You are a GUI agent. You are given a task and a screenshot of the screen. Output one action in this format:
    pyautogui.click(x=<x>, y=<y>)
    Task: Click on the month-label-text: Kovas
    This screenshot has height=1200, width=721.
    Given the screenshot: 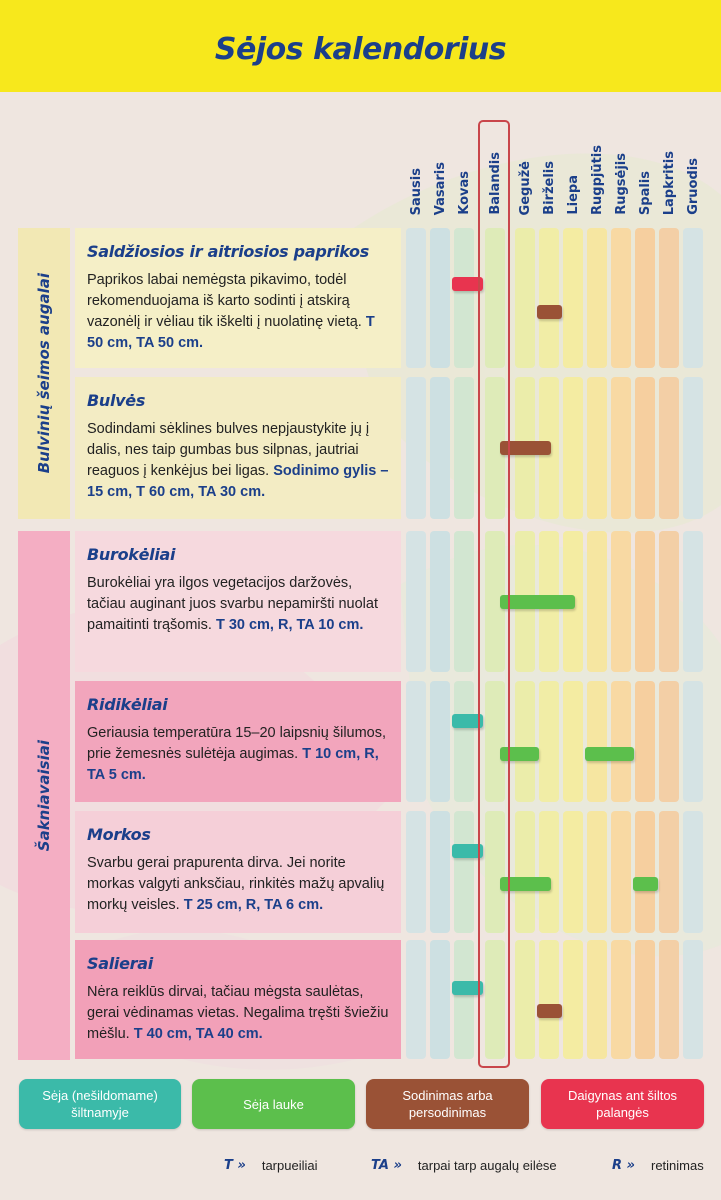 What is the action you would take?
    pyautogui.click(x=464, y=193)
    